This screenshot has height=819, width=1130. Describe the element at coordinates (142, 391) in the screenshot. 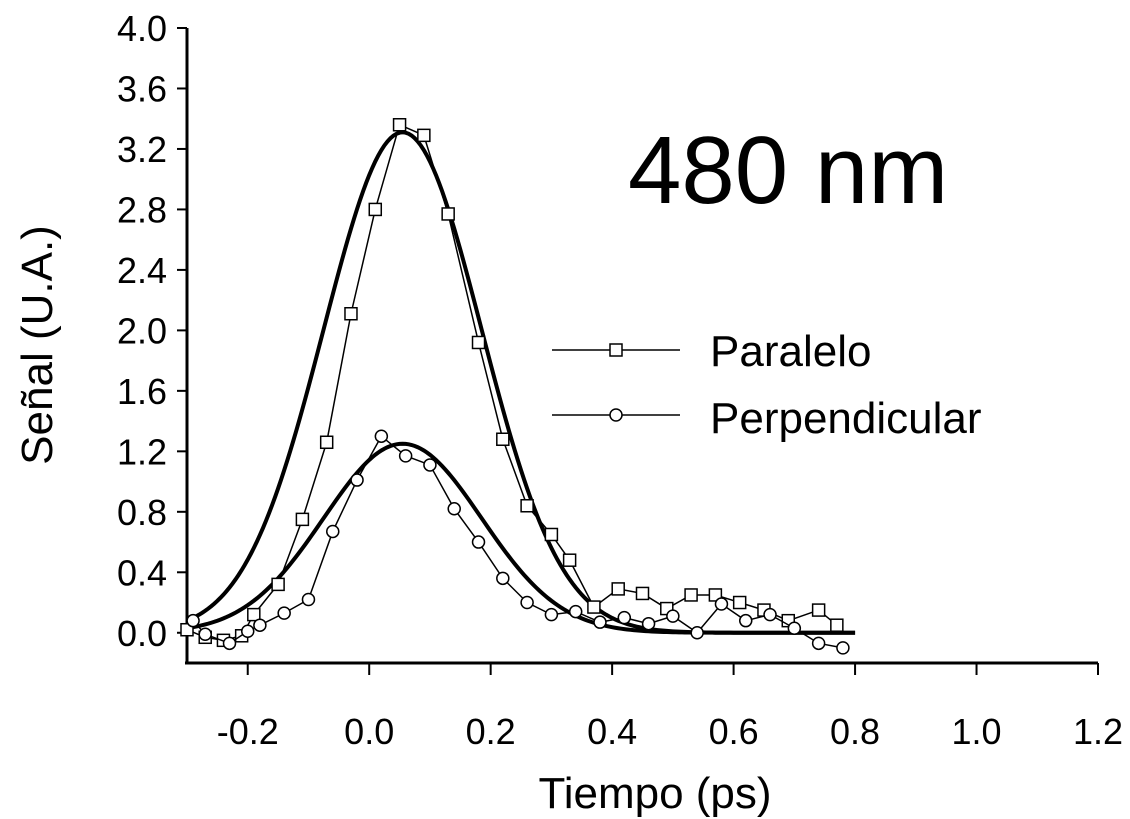

I see `y-tick-label: 1.6` at that location.